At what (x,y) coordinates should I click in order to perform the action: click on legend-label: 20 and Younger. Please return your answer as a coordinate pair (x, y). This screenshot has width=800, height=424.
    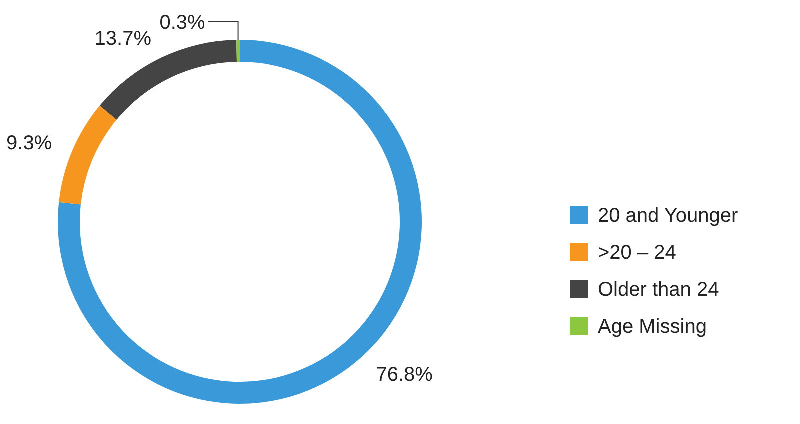
    Looking at the image, I should click on (668, 216).